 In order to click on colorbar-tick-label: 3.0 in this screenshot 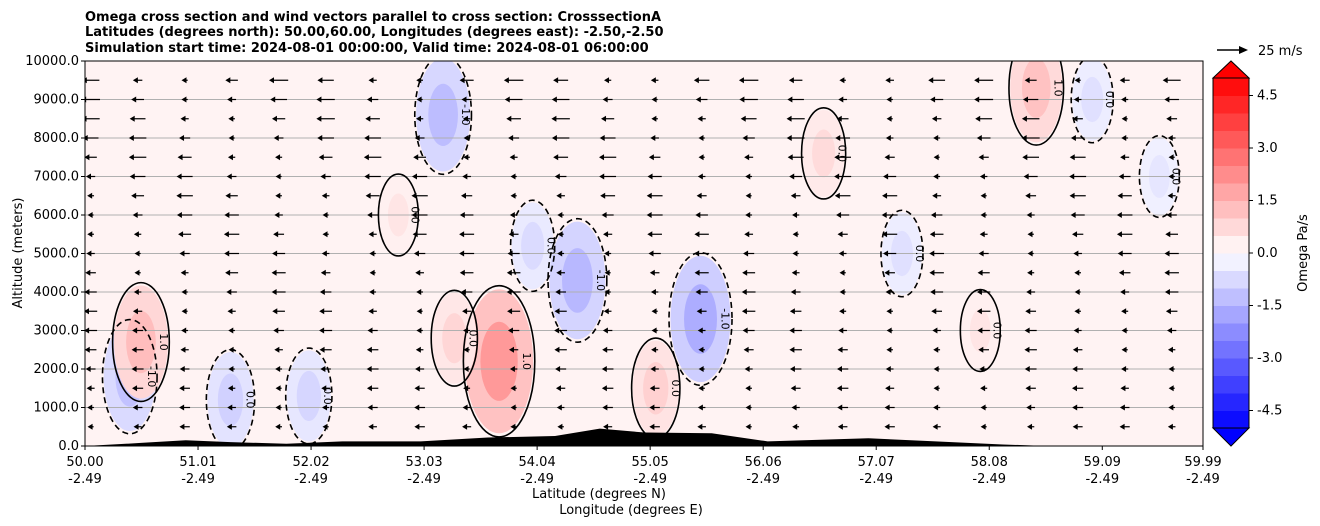, I will do `click(1267, 148)`.